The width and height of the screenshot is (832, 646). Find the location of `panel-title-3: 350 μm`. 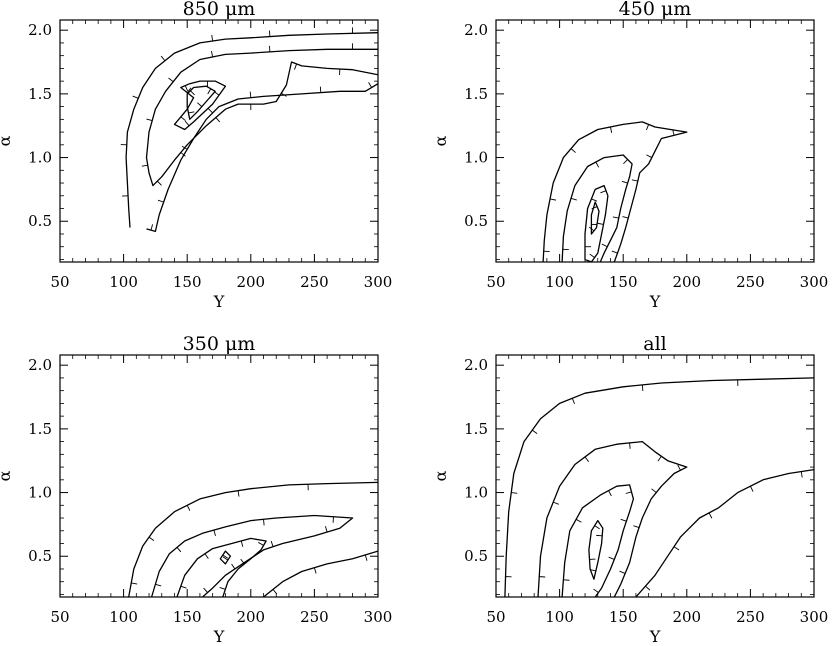

panel-title-3: 350 μm is located at coordinates (219, 344).